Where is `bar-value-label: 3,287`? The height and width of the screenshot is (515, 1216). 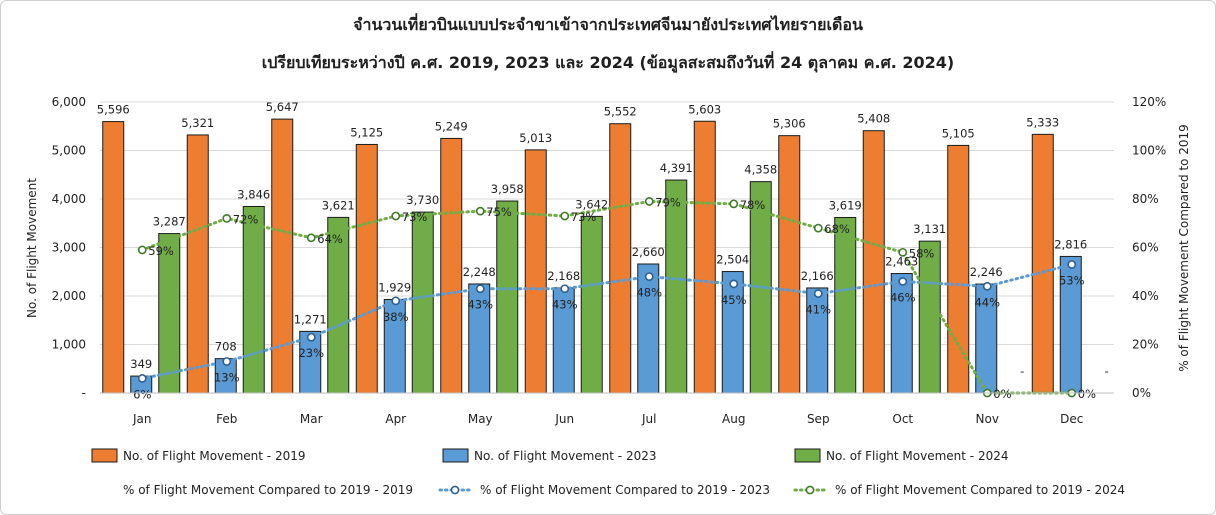 bar-value-label: 3,287 is located at coordinates (169, 222).